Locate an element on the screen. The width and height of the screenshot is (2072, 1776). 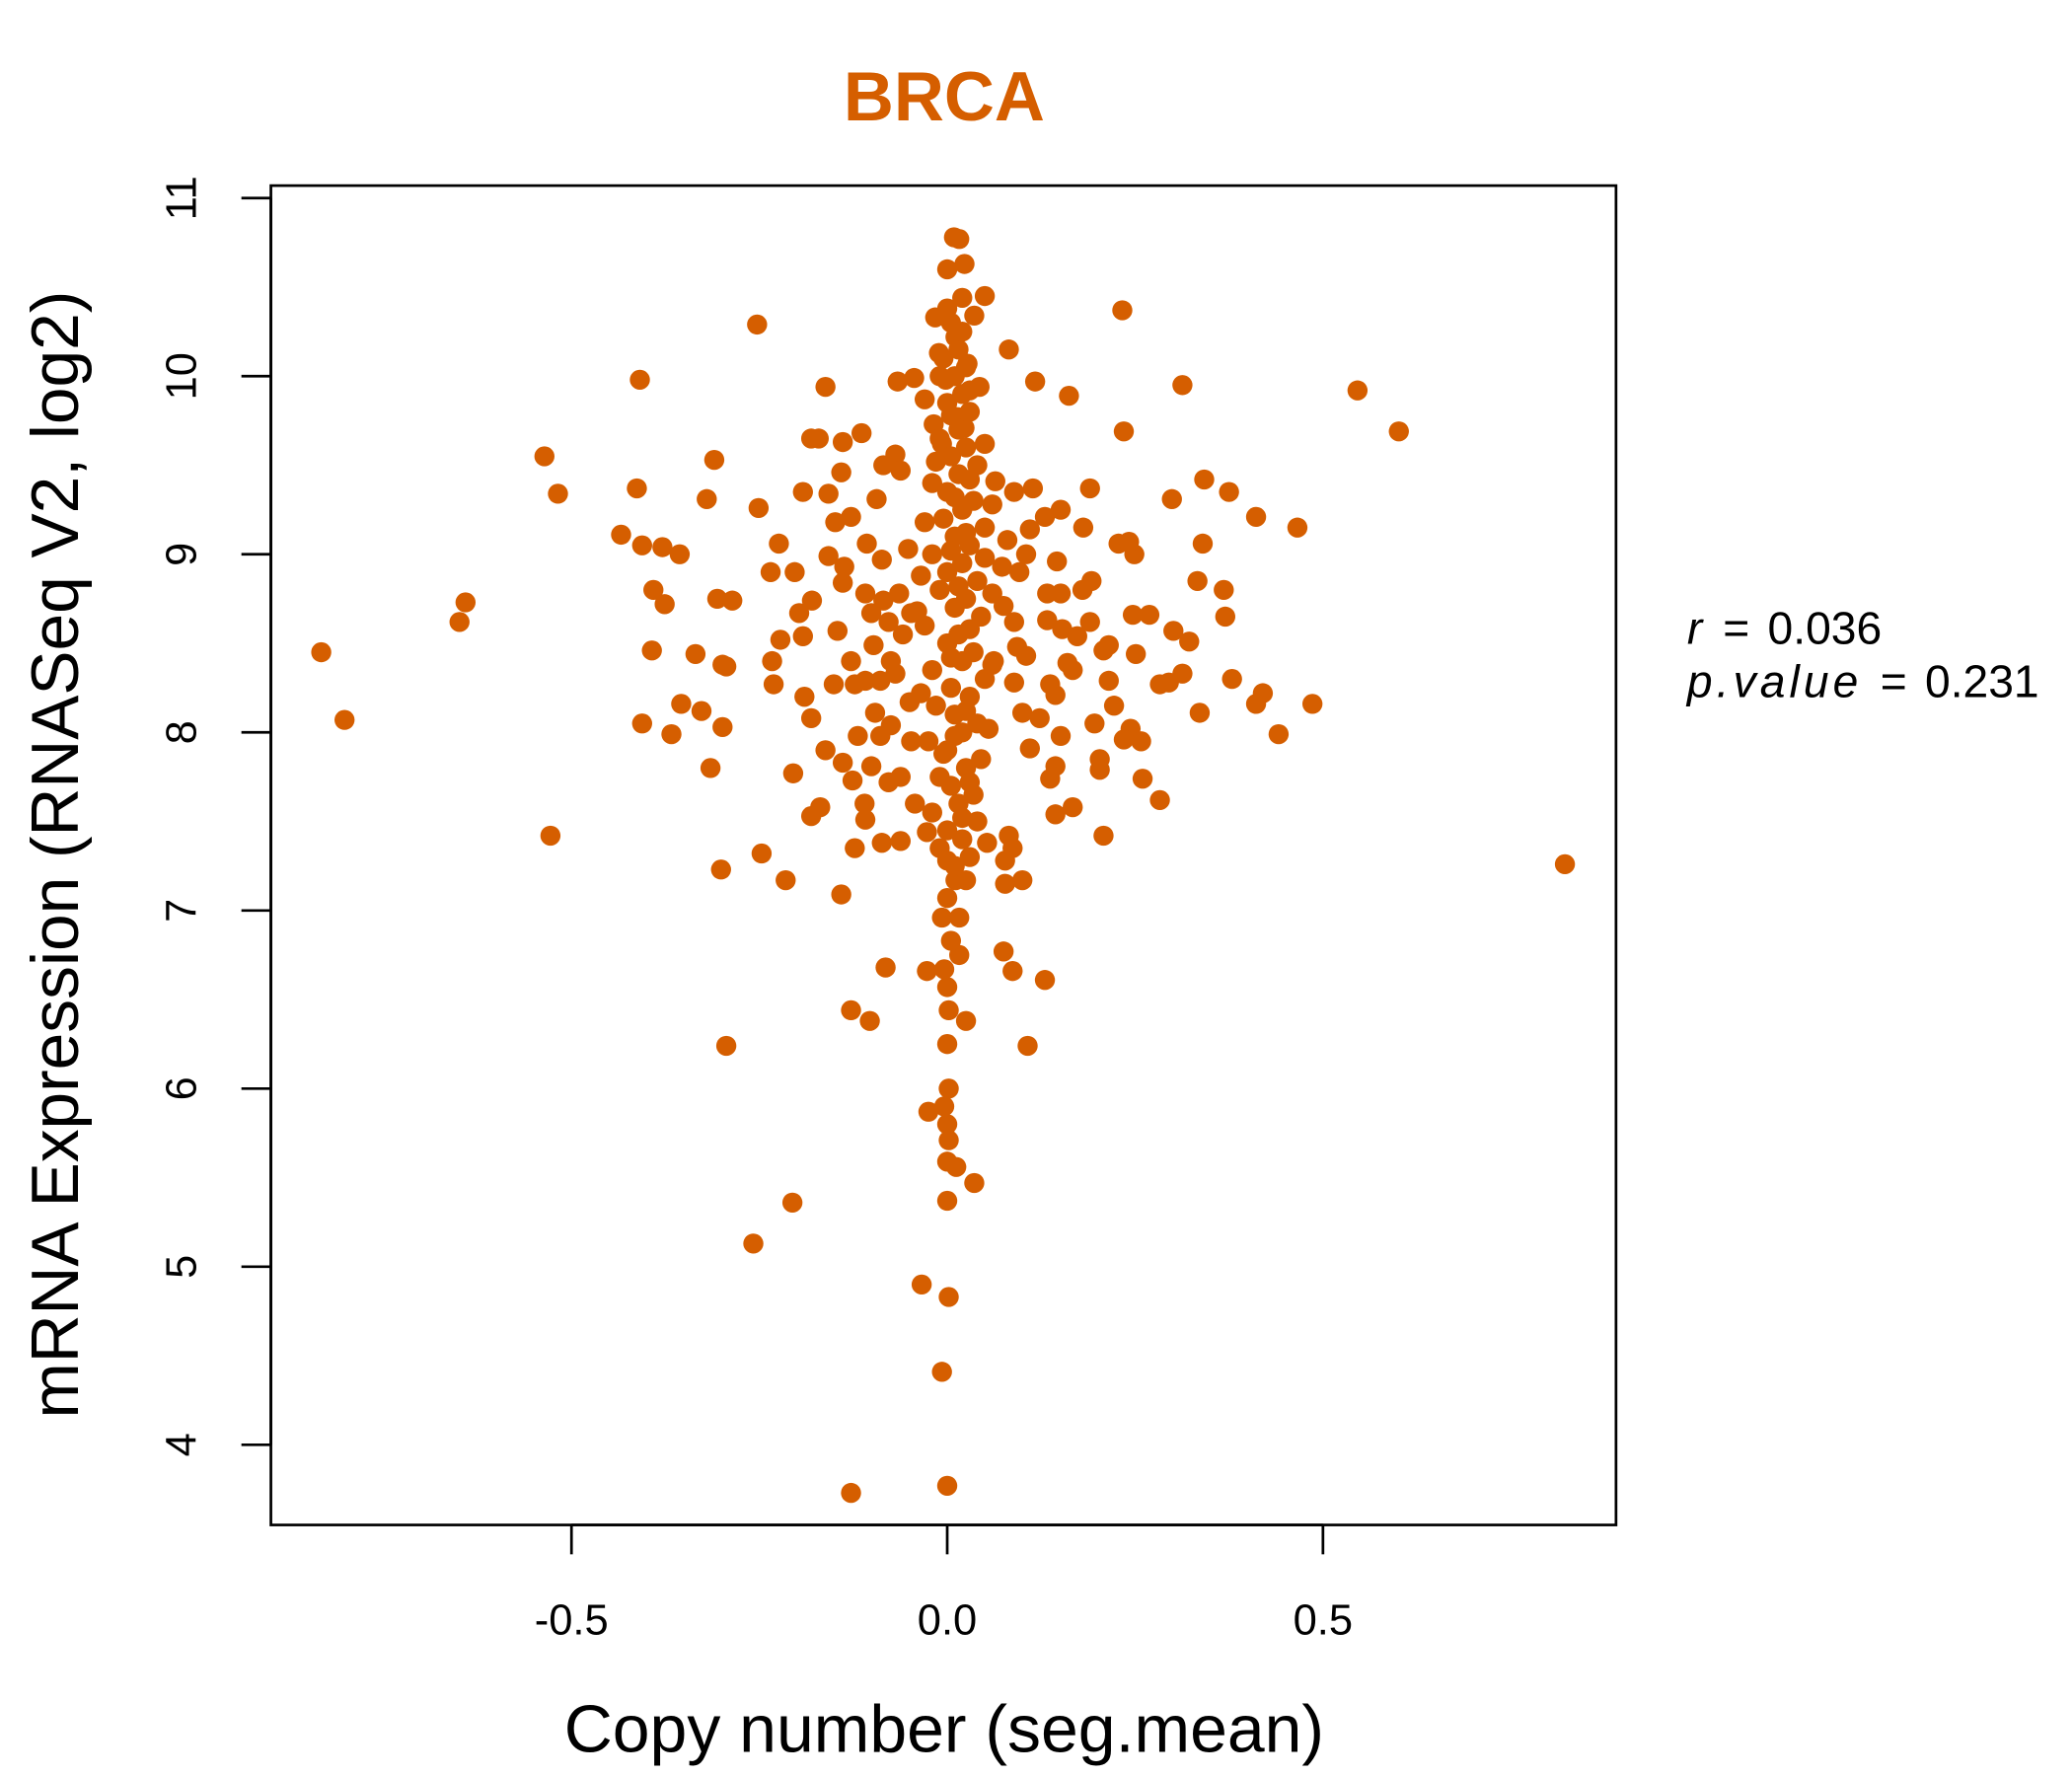
correlation-annotation: r = 0.036 is located at coordinates (1785, 628).